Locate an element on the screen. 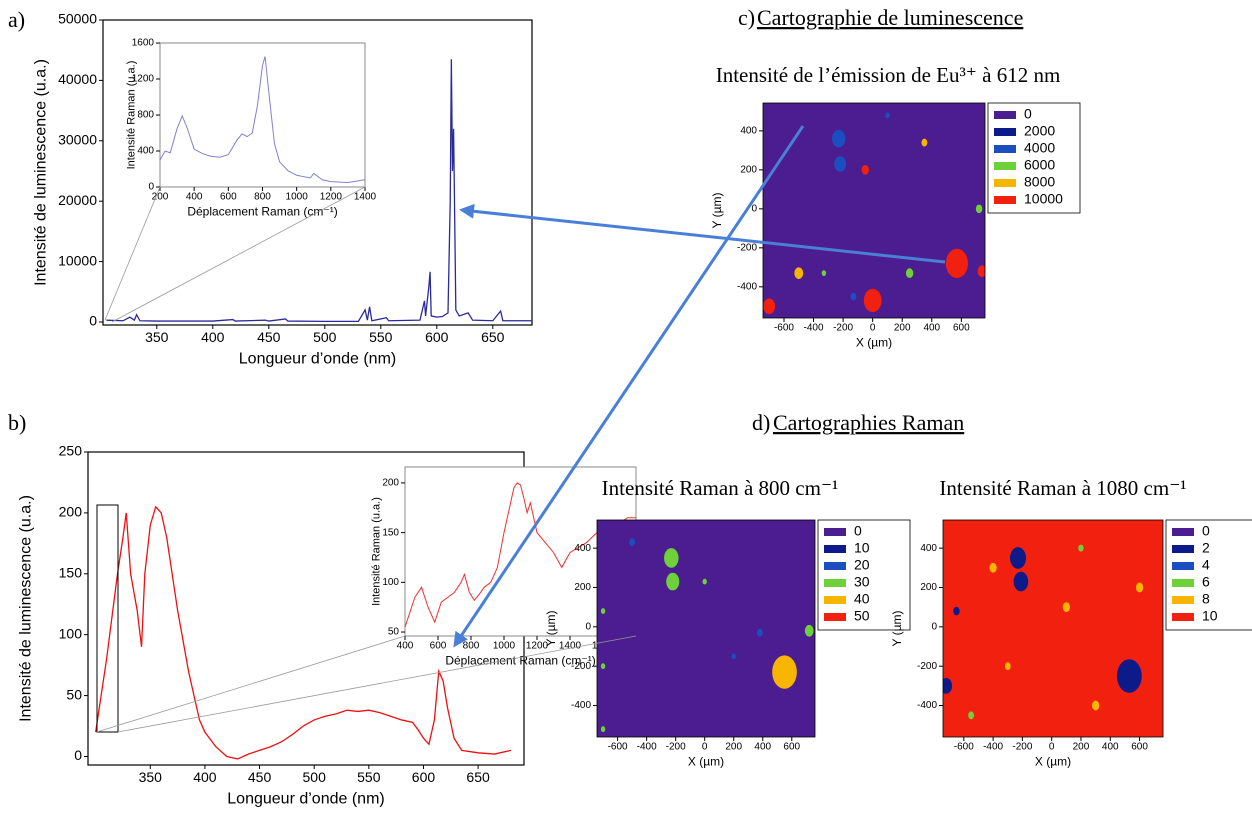  y-tick-label: 50000 is located at coordinates (77, 19).